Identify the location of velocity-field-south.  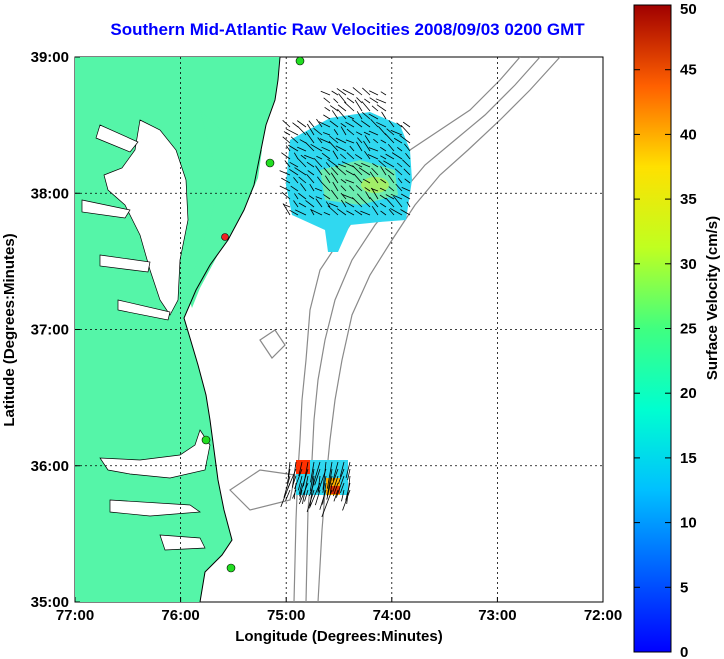
(315, 489).